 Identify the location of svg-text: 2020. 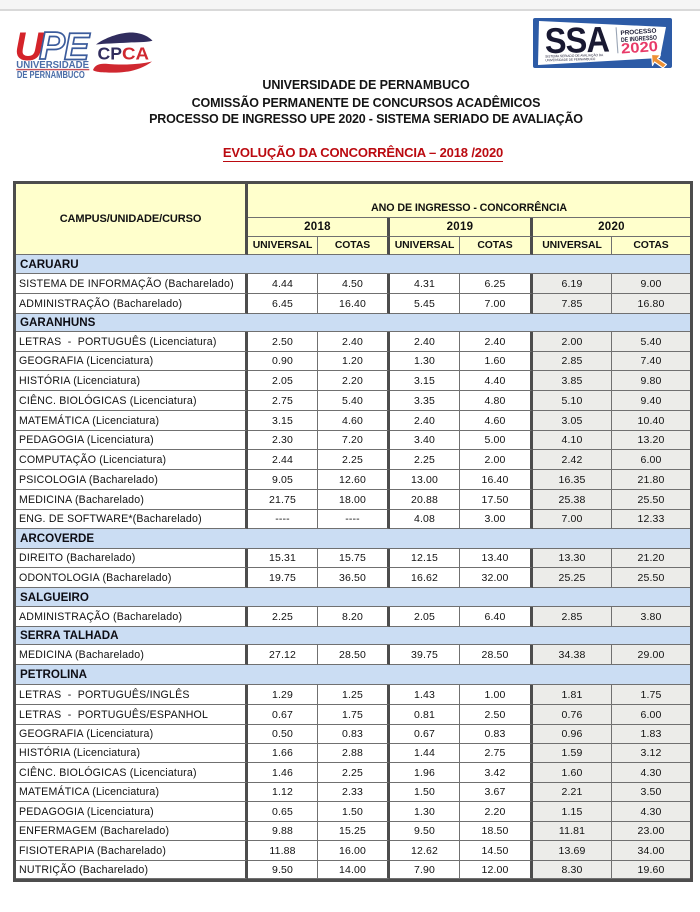
(640, 48).